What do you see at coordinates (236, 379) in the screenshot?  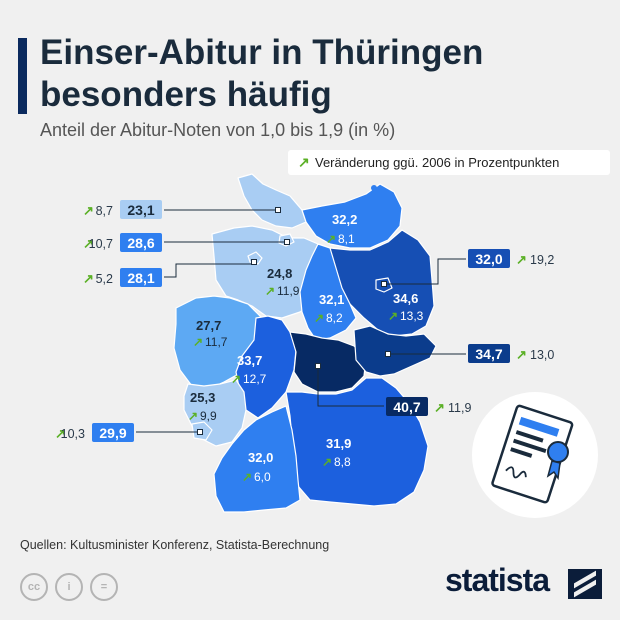 I see `change-arrow-icon-he: ↗` at bounding box center [236, 379].